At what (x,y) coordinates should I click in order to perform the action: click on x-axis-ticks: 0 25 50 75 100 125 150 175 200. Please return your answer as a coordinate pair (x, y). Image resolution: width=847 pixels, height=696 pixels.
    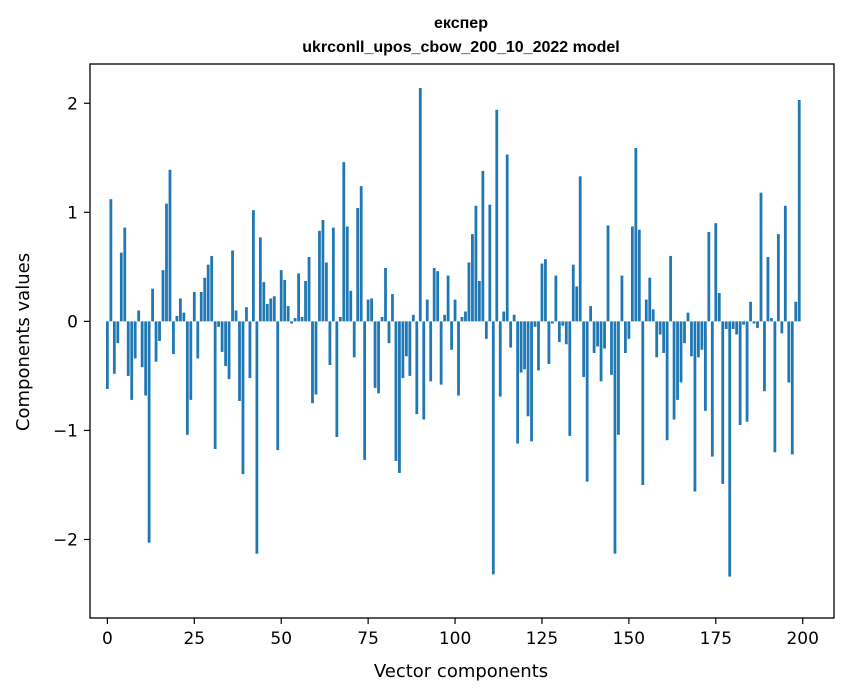
    Looking at the image, I should click on (460, 633).